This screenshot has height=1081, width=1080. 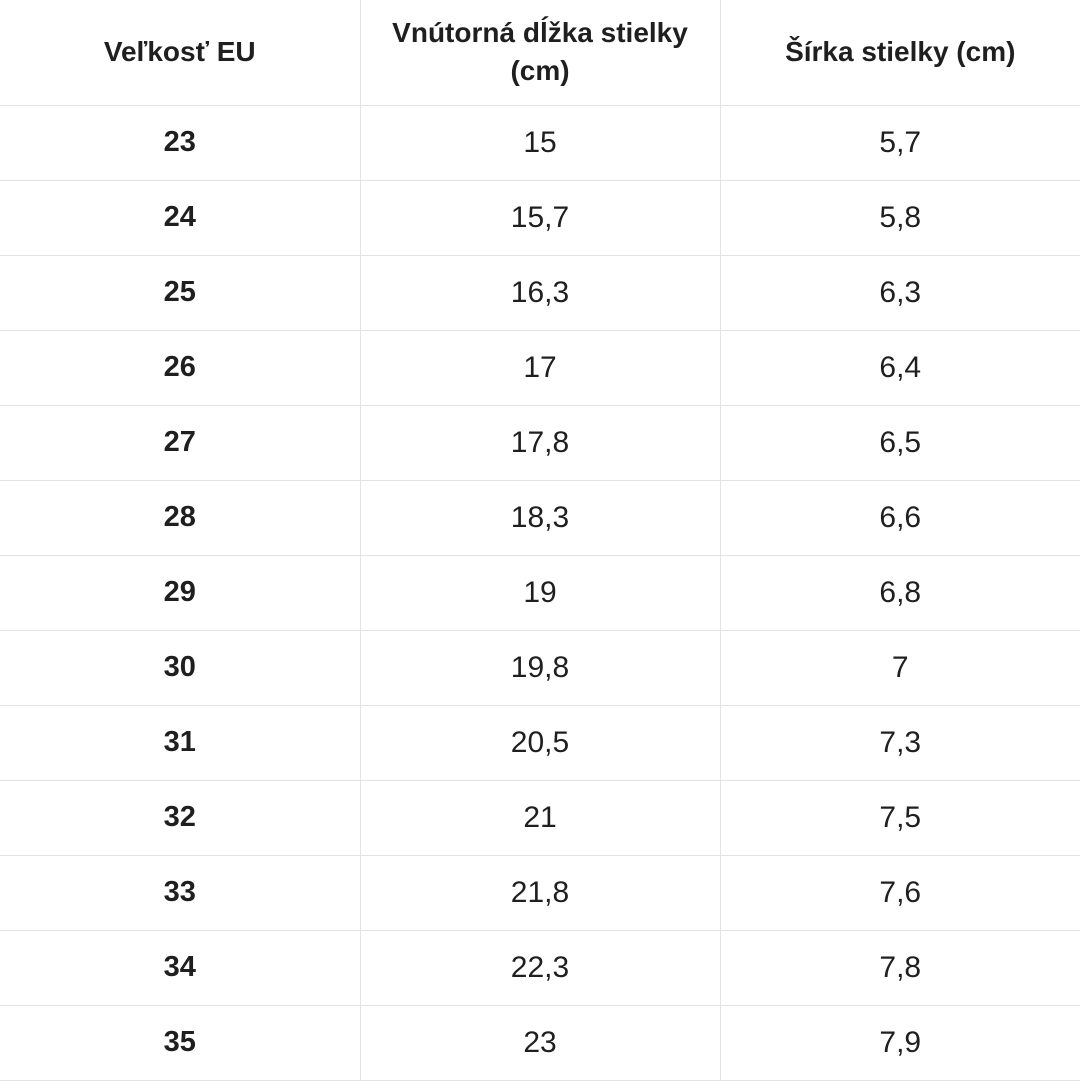 I want to click on length-cell: 19, so click(x=540, y=593).